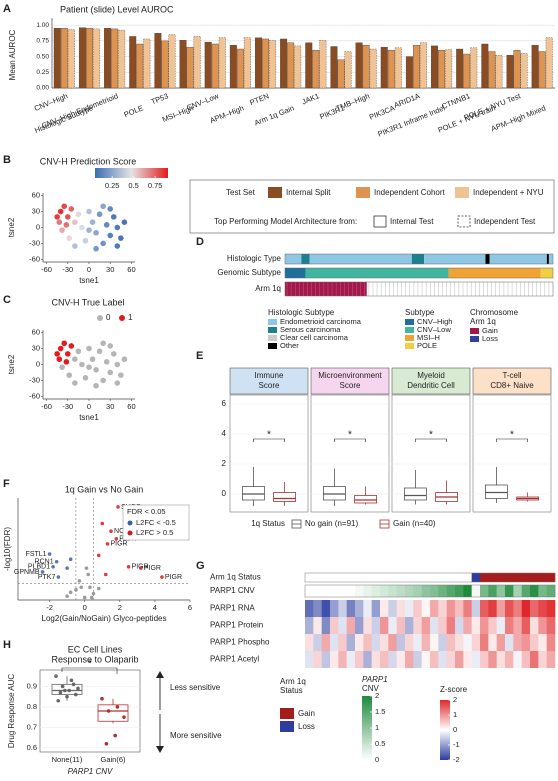 The width and height of the screenshot is (558, 781). Describe the element at coordinates (200, 242) in the screenshot. I see `panel-letter: D` at that location.